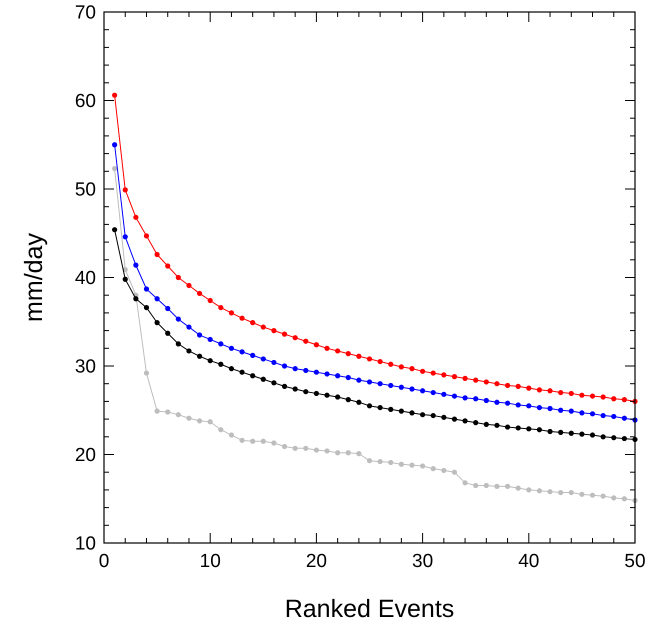 This screenshot has width=647, height=640. I want to click on y-tick-label: 40, so click(85, 279).